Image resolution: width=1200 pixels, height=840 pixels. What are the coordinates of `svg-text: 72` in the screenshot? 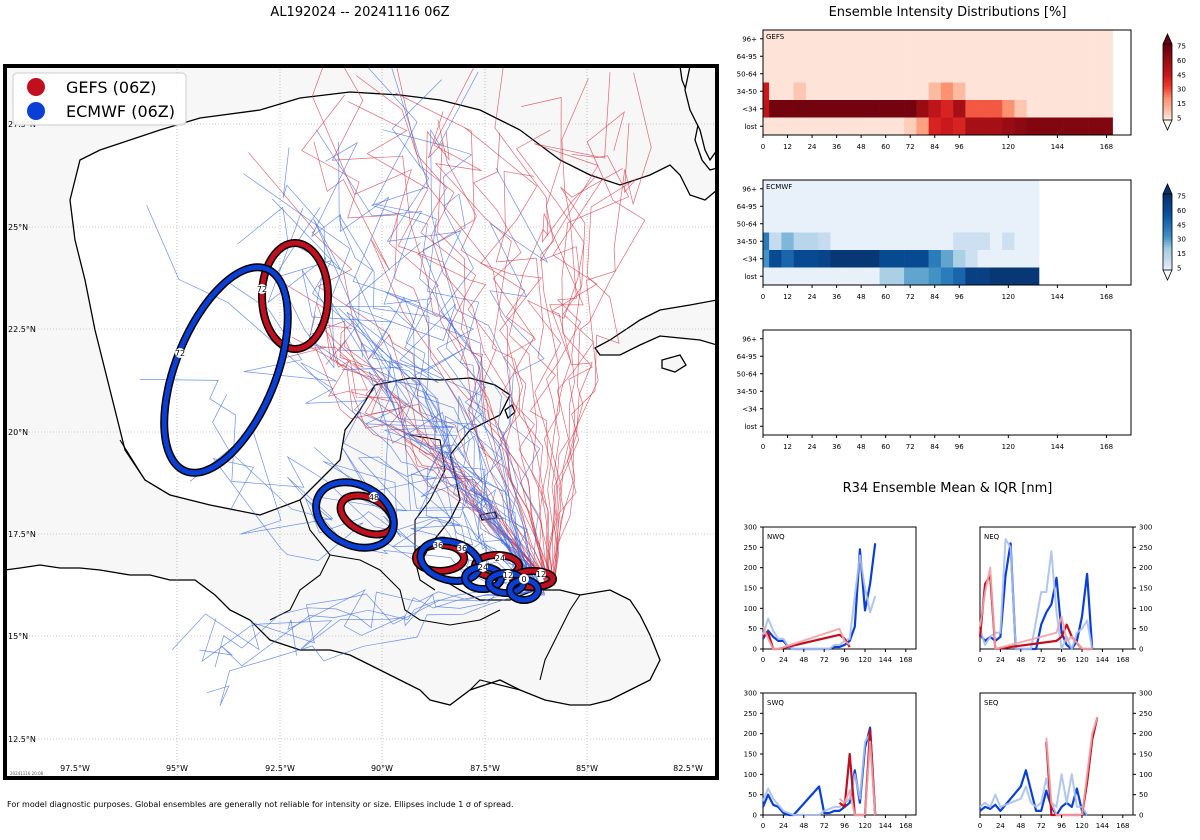 It's located at (262, 289).